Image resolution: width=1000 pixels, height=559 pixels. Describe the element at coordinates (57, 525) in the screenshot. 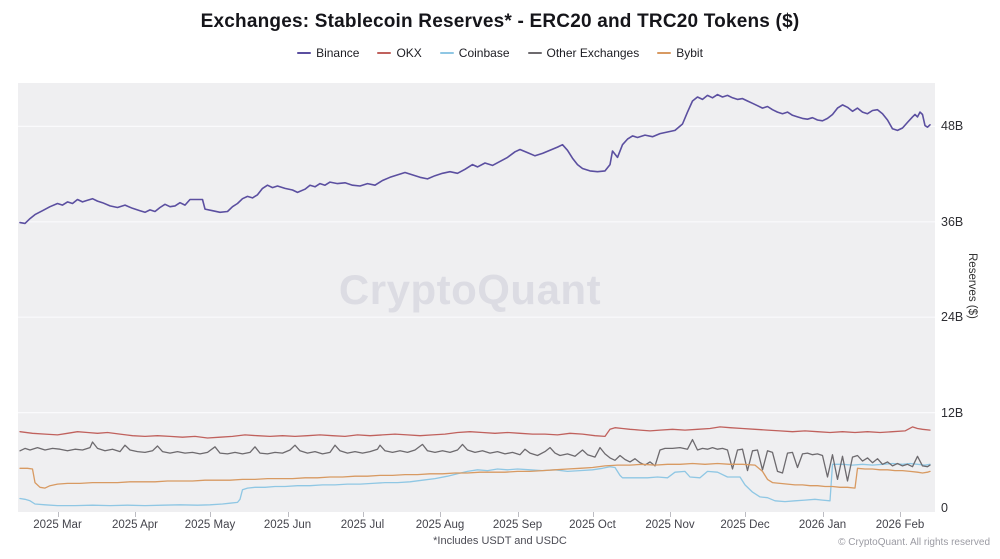

I see `x-tick-label: 2025 Mar` at that location.